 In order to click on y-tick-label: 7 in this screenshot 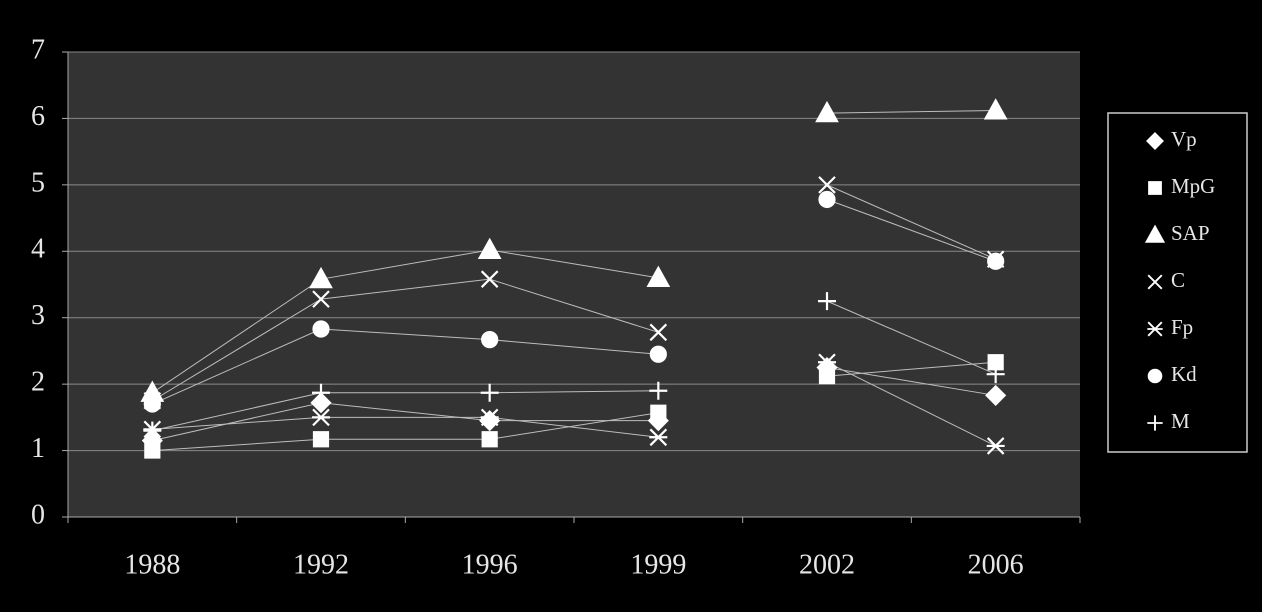, I will do `click(38, 49)`.